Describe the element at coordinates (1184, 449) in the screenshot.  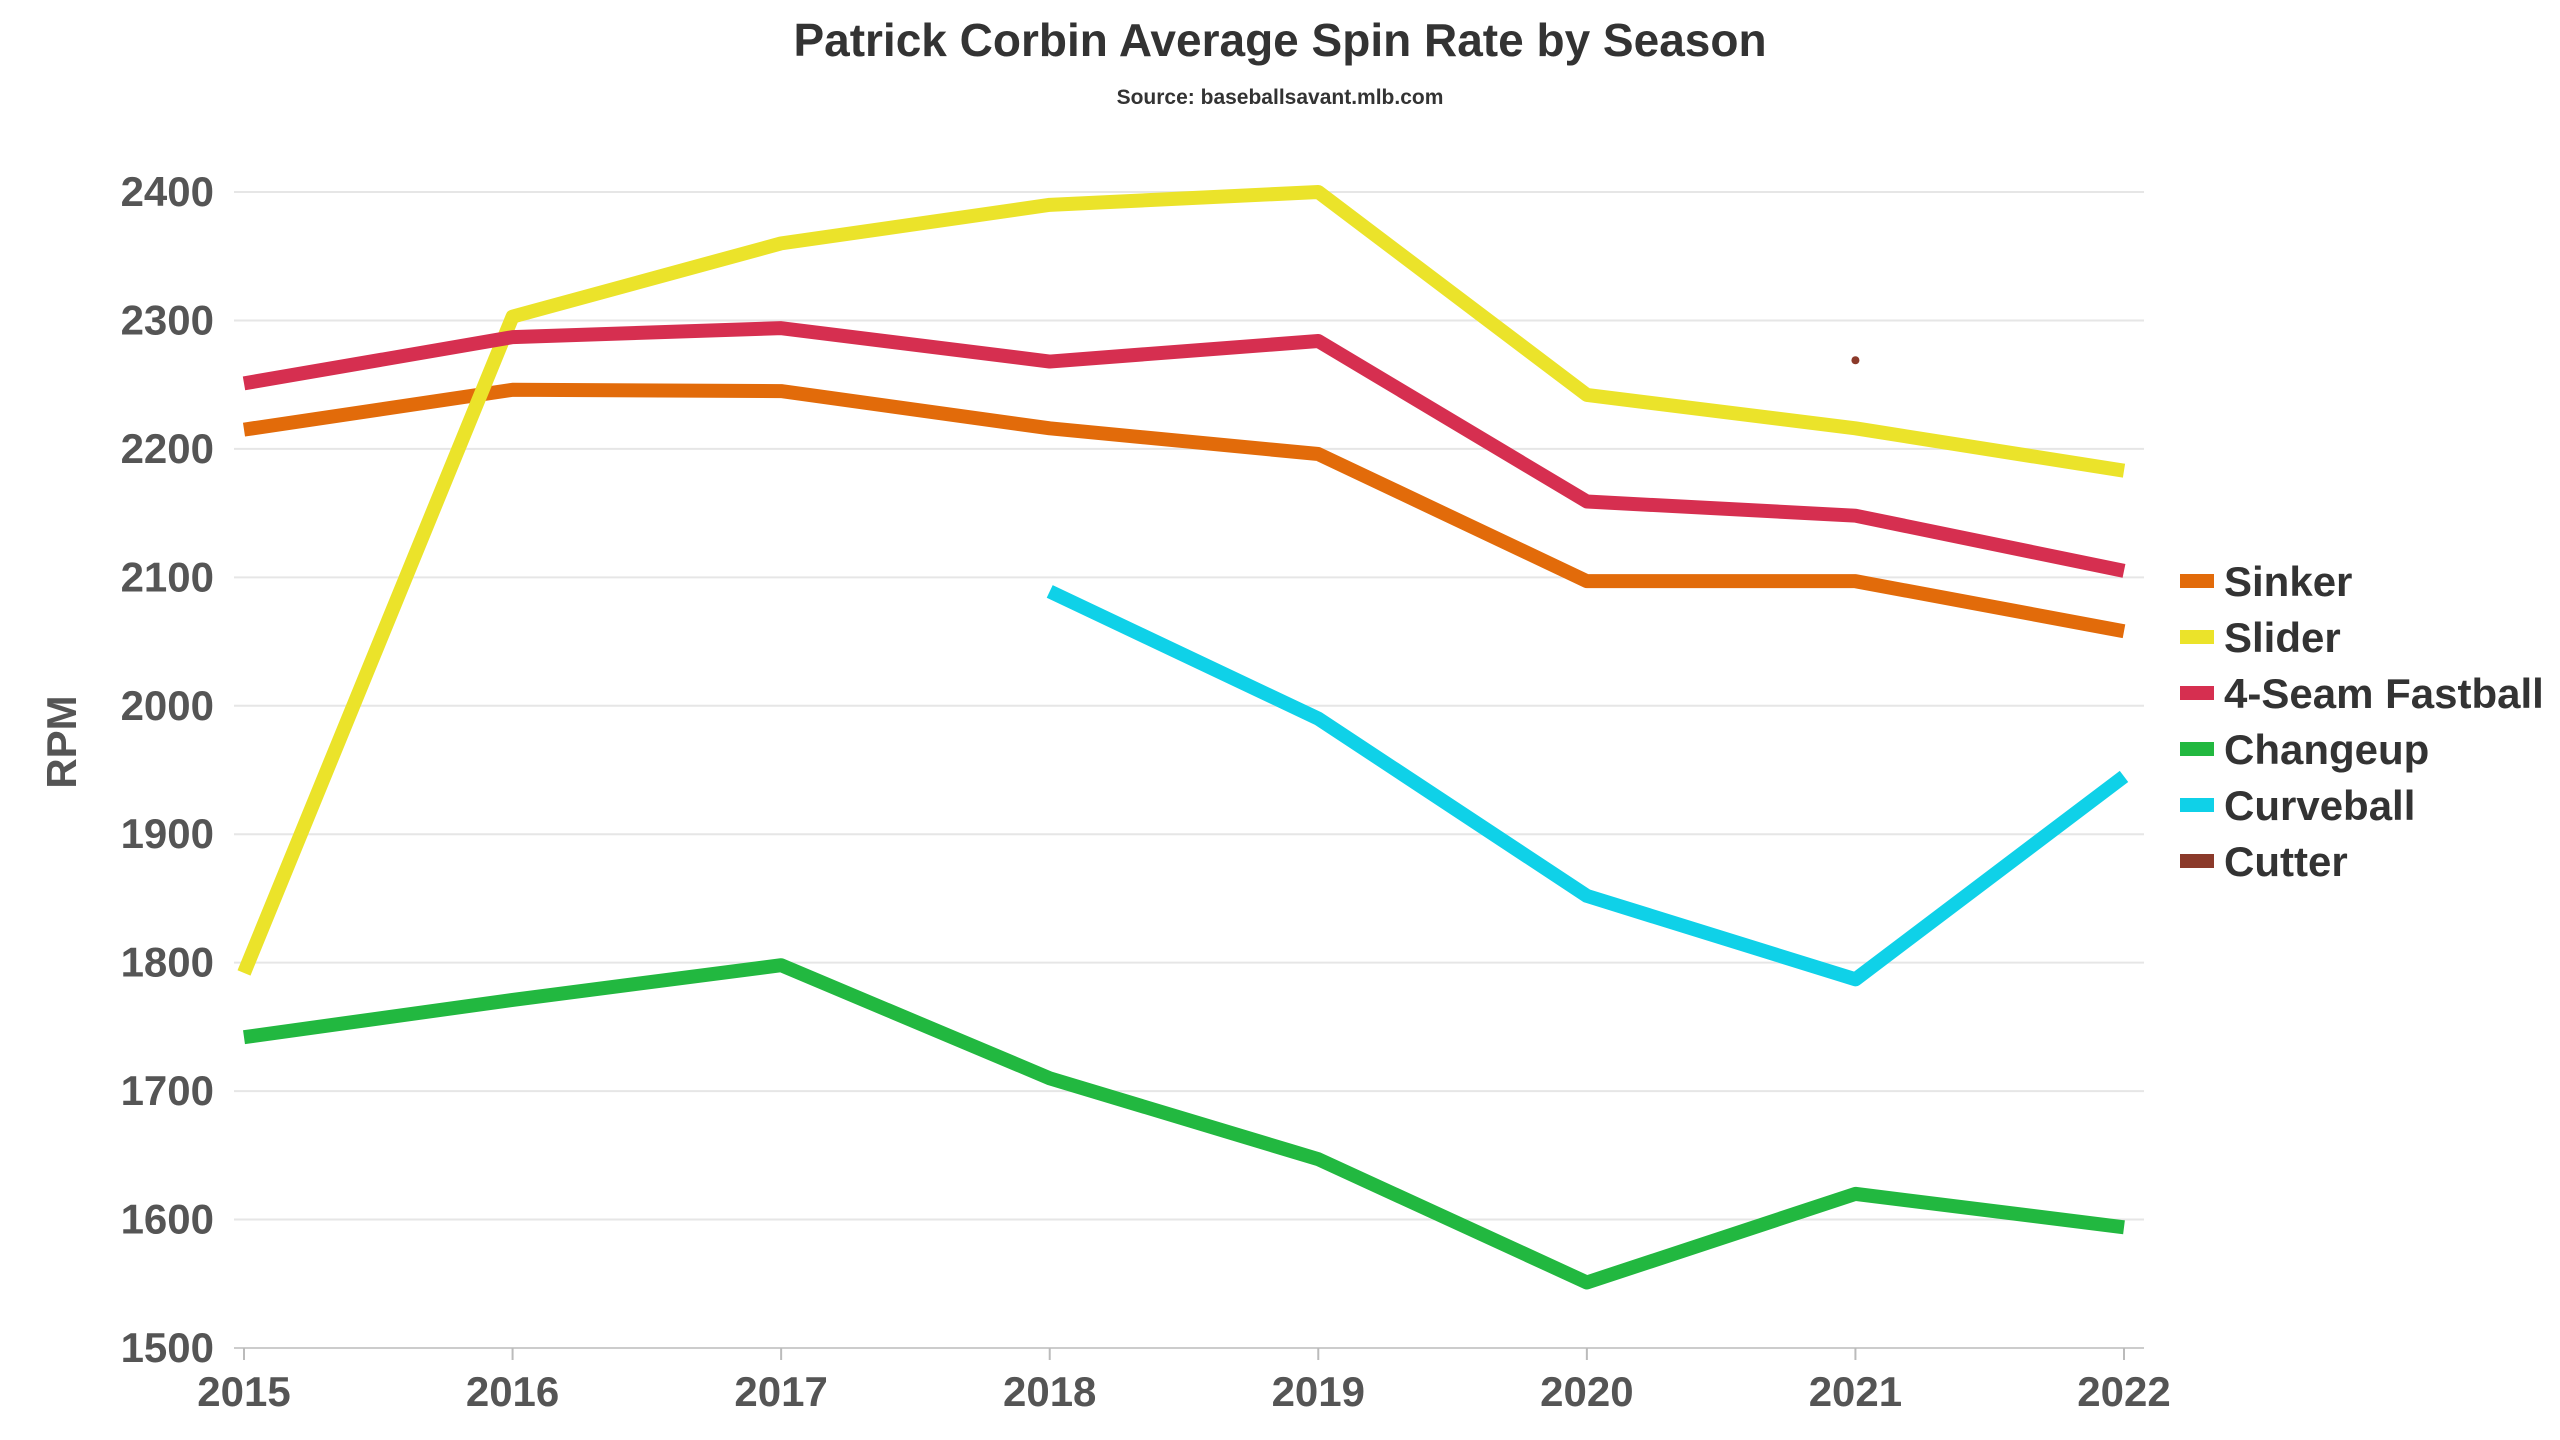
I see `series-line-4-seam-fastball` at that location.